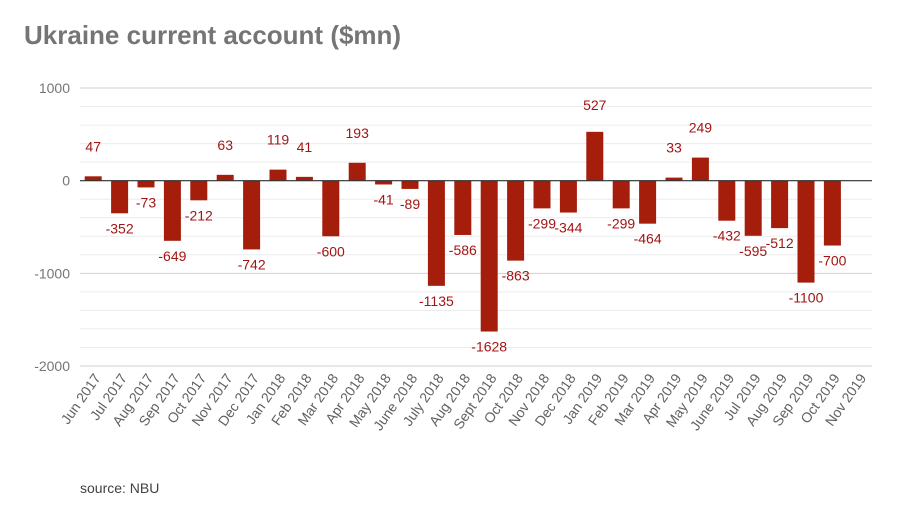 The width and height of the screenshot is (900, 523). Describe the element at coordinates (54, 88) in the screenshot. I see `y-tick-label: 1000` at that location.